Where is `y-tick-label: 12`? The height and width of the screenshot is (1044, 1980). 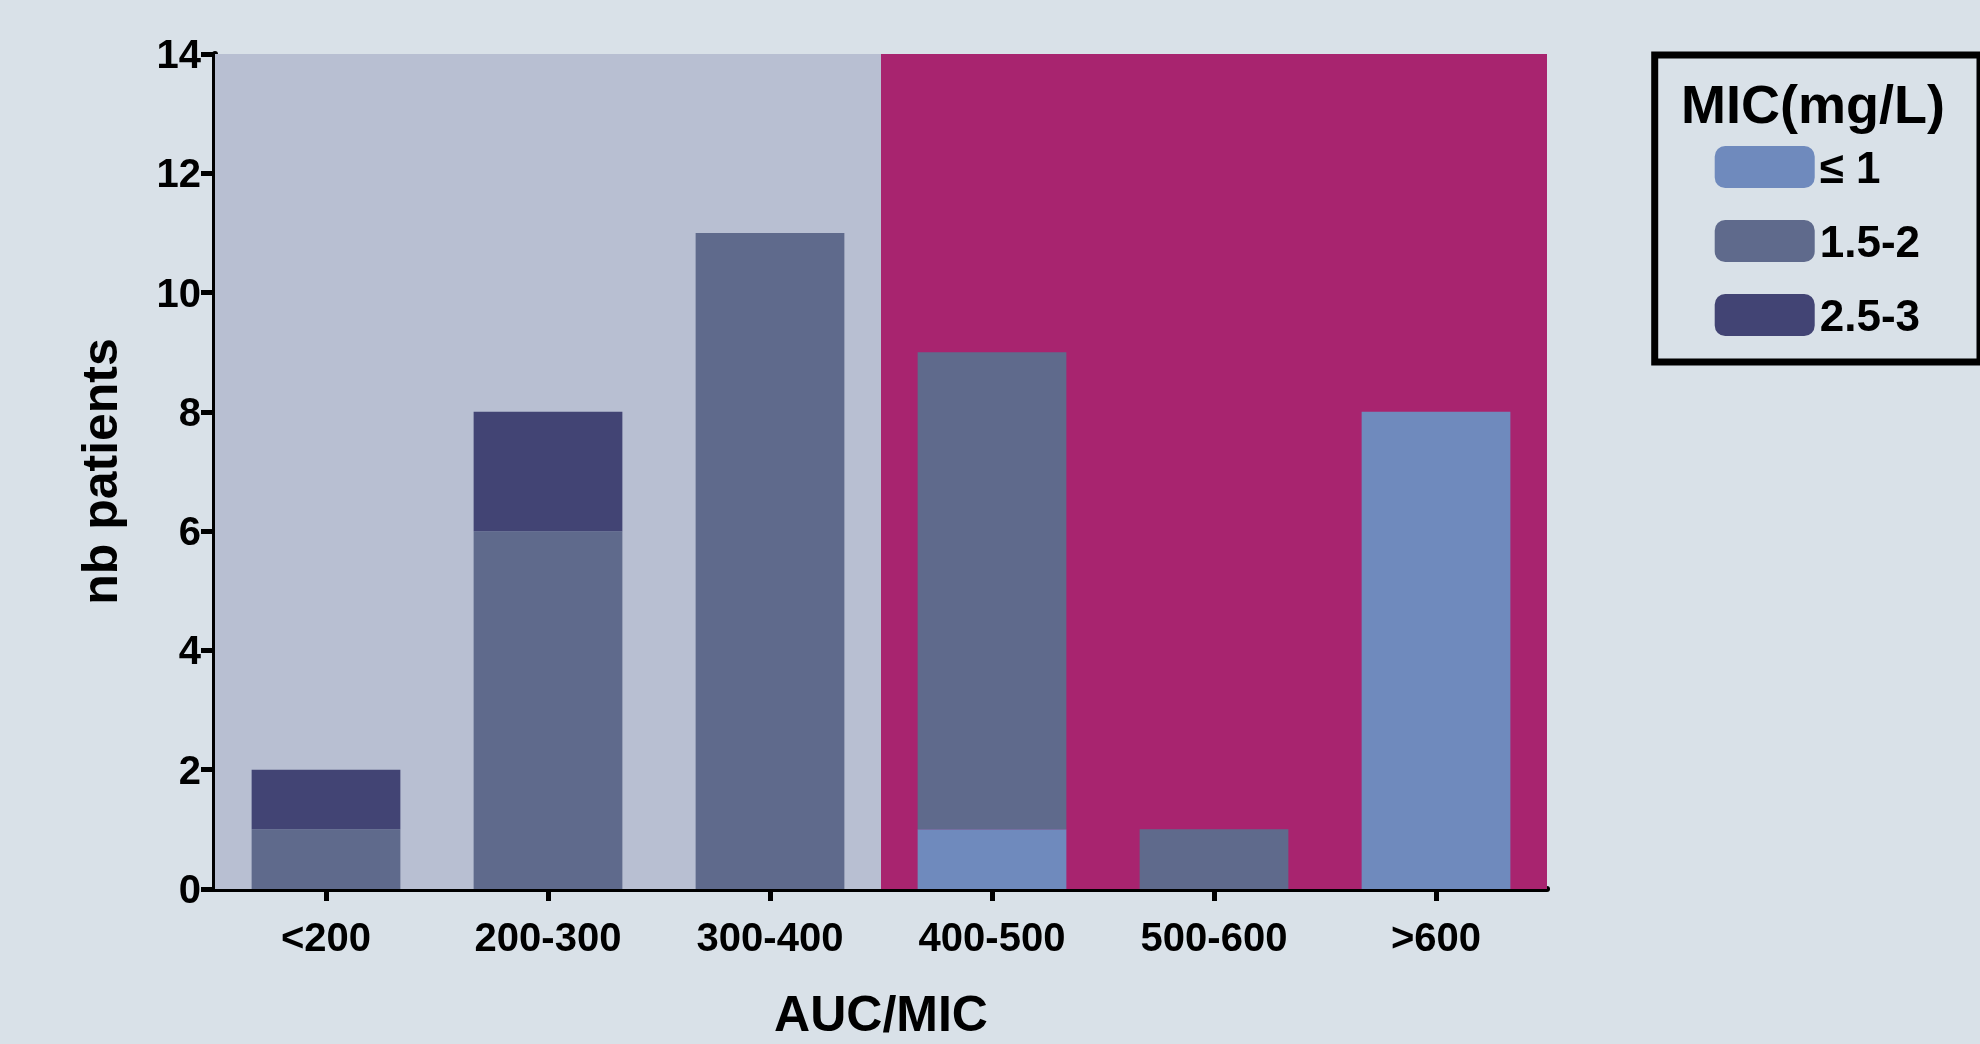
y-tick-label: 12 is located at coordinates (178, 173).